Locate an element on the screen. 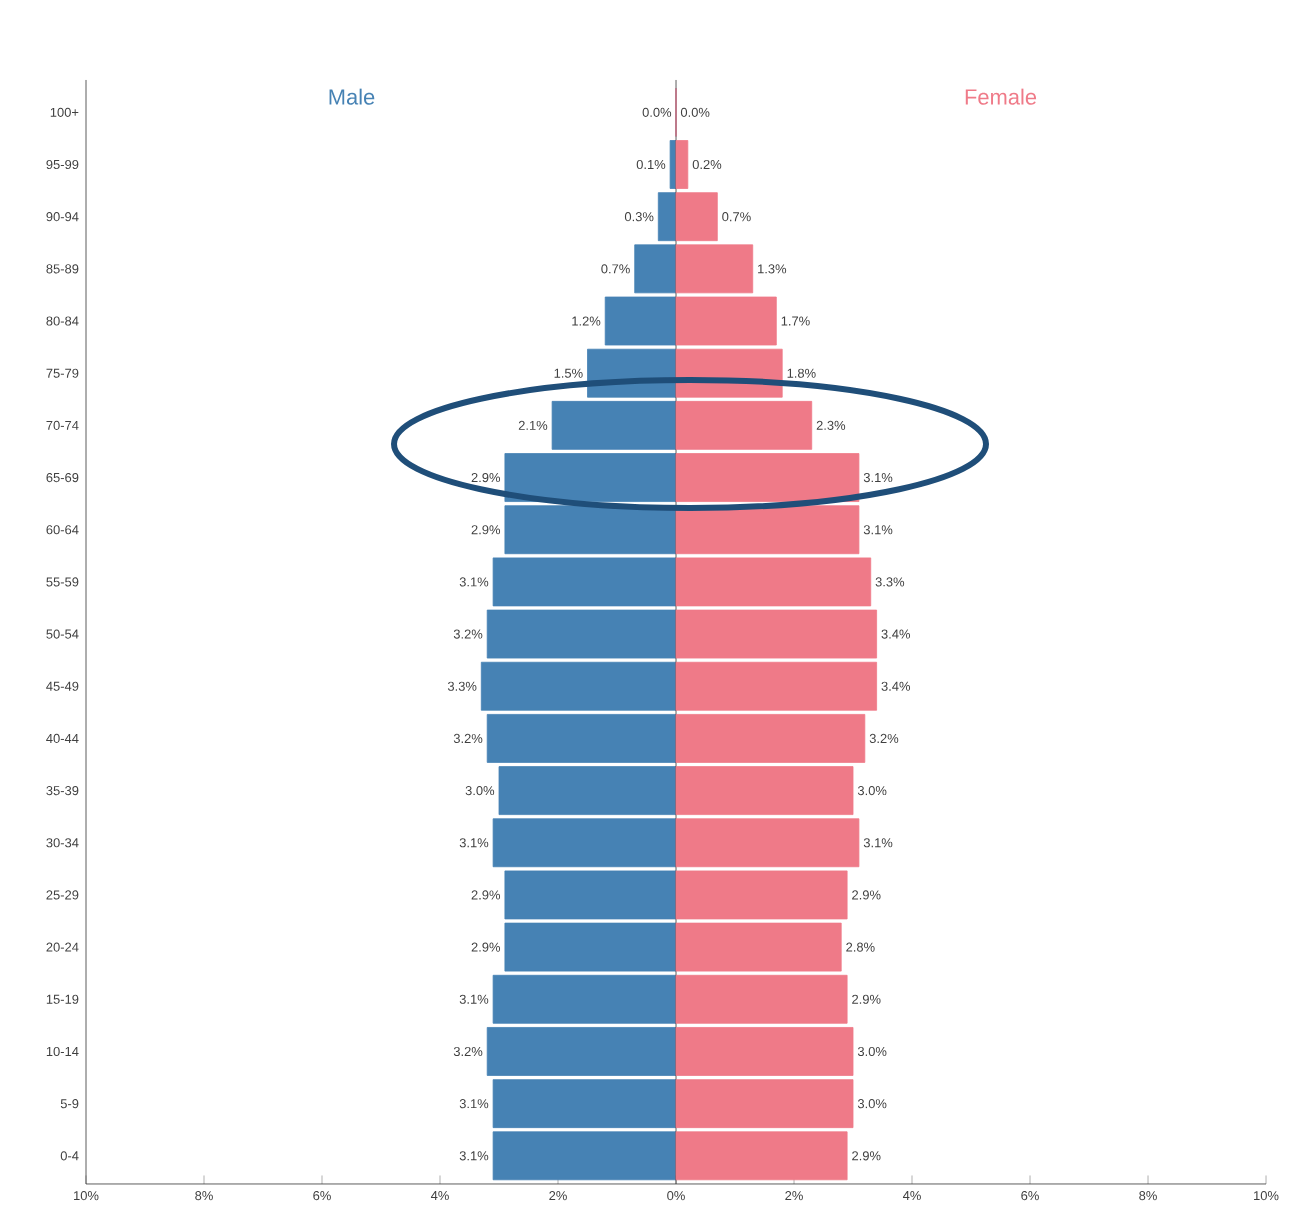 This screenshot has height=1216, width=1312. text: Female is located at coordinates (1001, 96).